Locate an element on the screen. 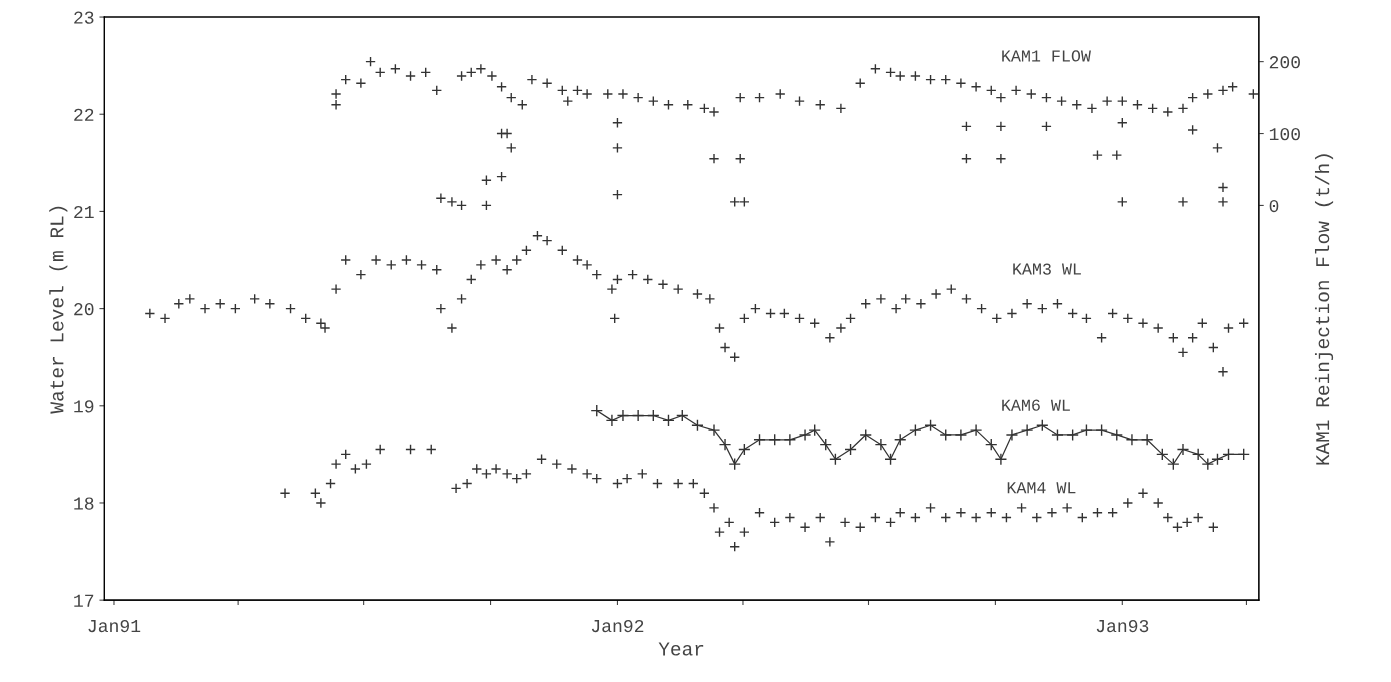  y-tick-label: 19 is located at coordinates (84, 406).